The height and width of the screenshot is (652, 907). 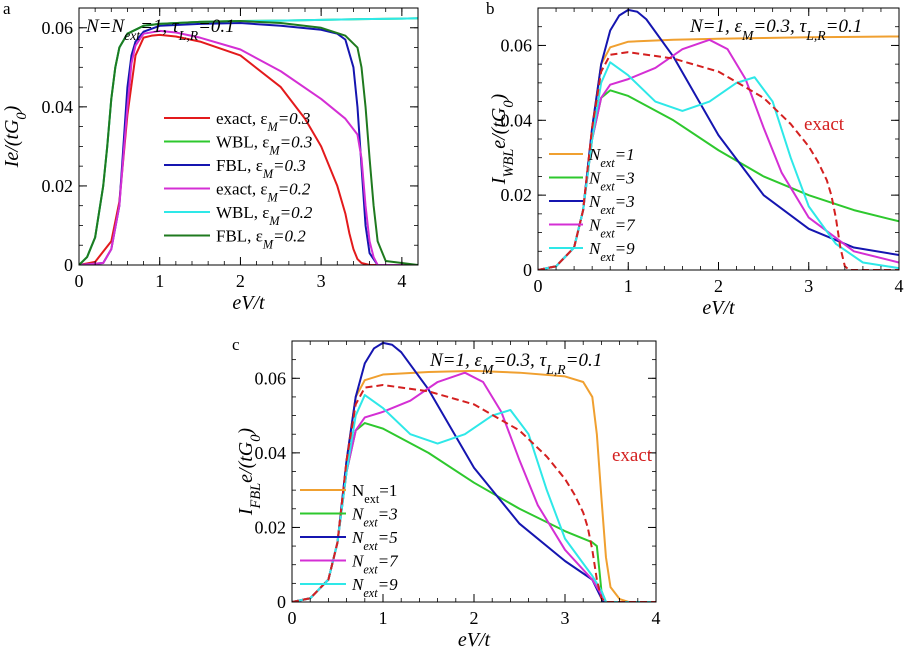 I want to click on legend-entry: WBL, εM=0.2, so click(x=264, y=215).